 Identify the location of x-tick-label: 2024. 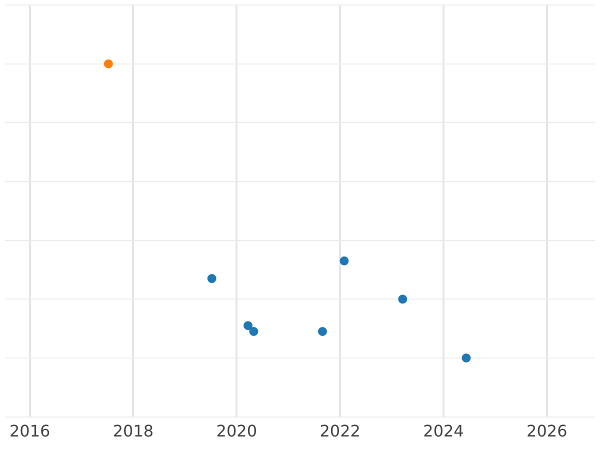
(443, 431).